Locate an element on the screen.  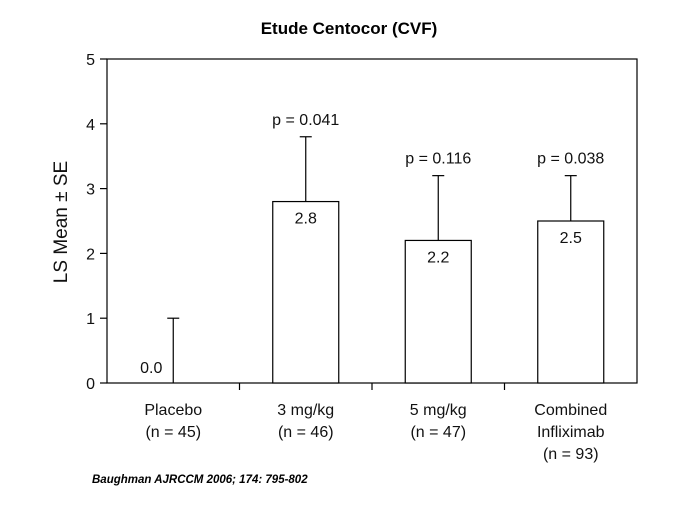
x-tick-label: (n = 45) is located at coordinates (173, 432).